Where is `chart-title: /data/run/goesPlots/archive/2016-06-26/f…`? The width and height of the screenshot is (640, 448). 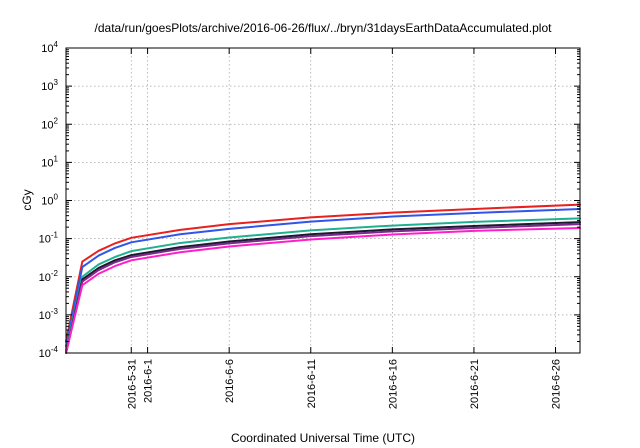
chart-title: /data/run/goesPlots/archive/2016-06-26/f… is located at coordinates (324, 28).